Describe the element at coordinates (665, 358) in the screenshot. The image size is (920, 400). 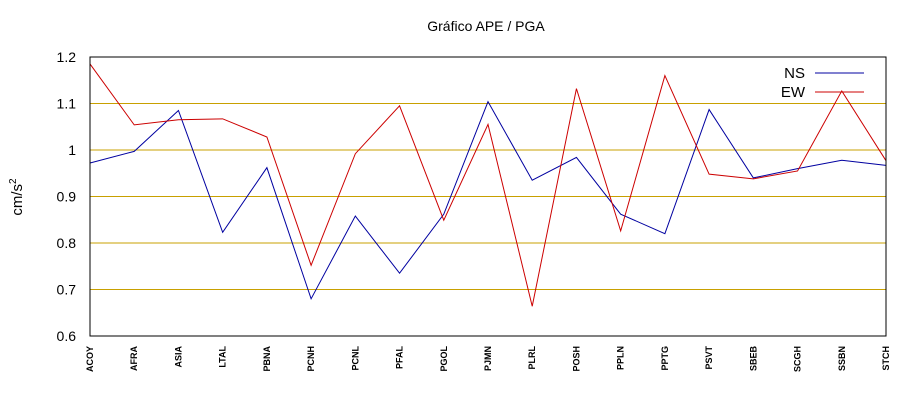
I see `x-tick-label: PPTG` at that location.